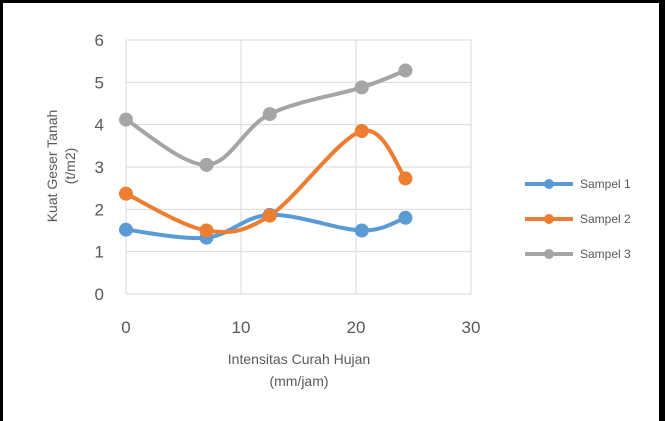 Image resolution: width=665 pixels, height=421 pixels. I want to click on x-tick-label: 20, so click(356, 327).